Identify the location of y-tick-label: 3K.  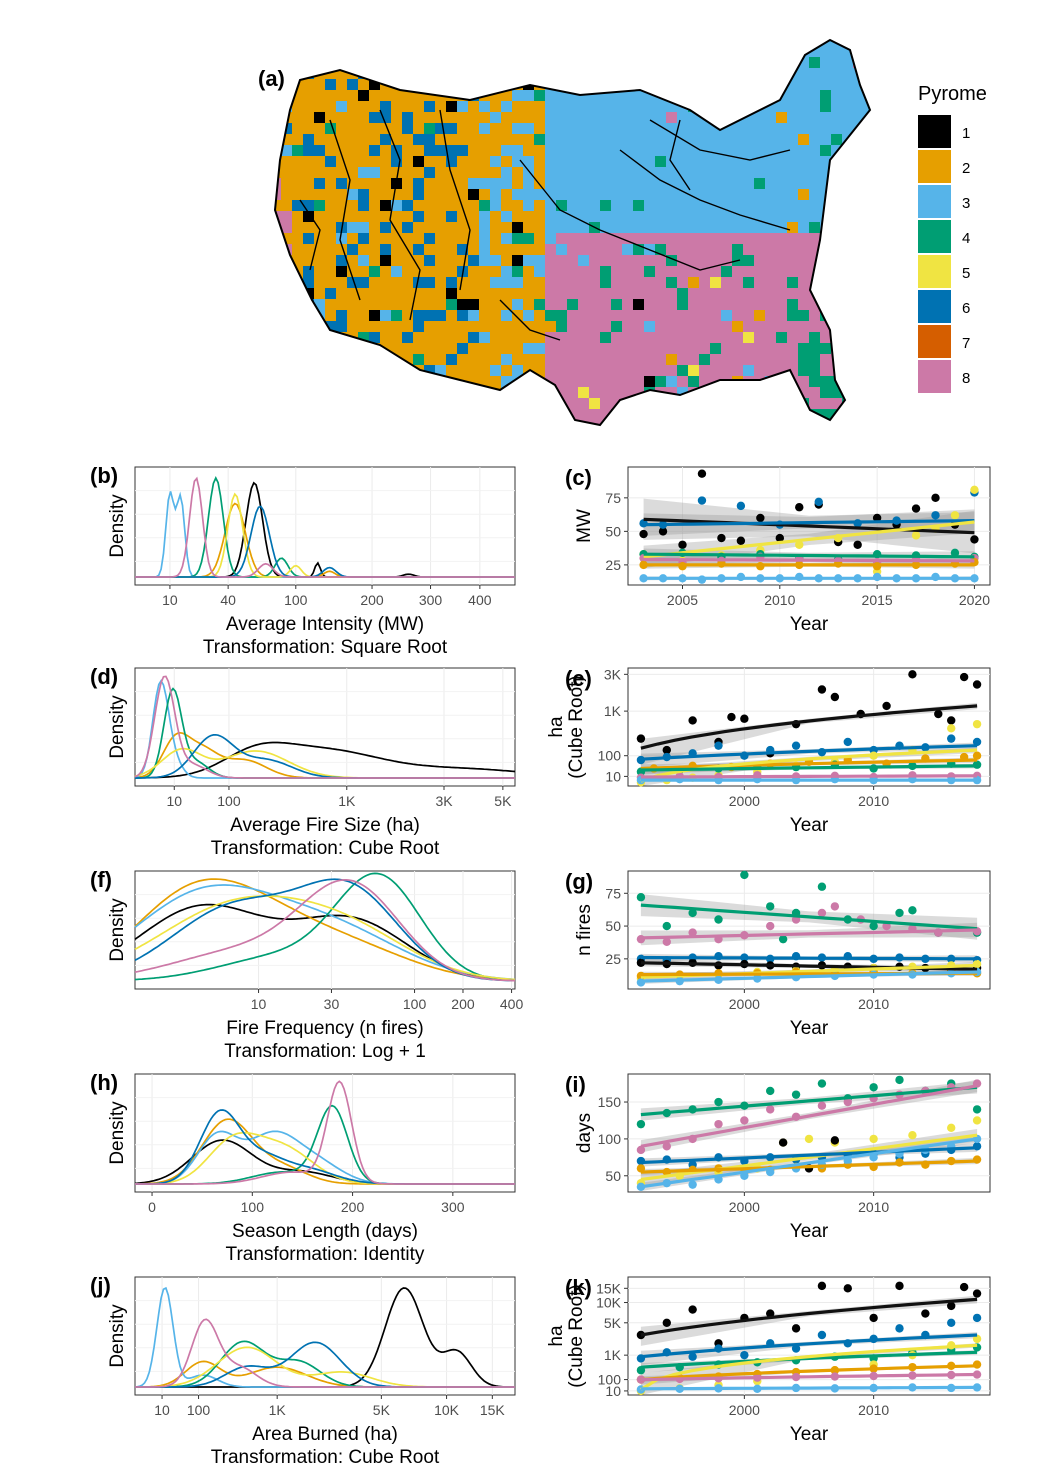
(613, 674).